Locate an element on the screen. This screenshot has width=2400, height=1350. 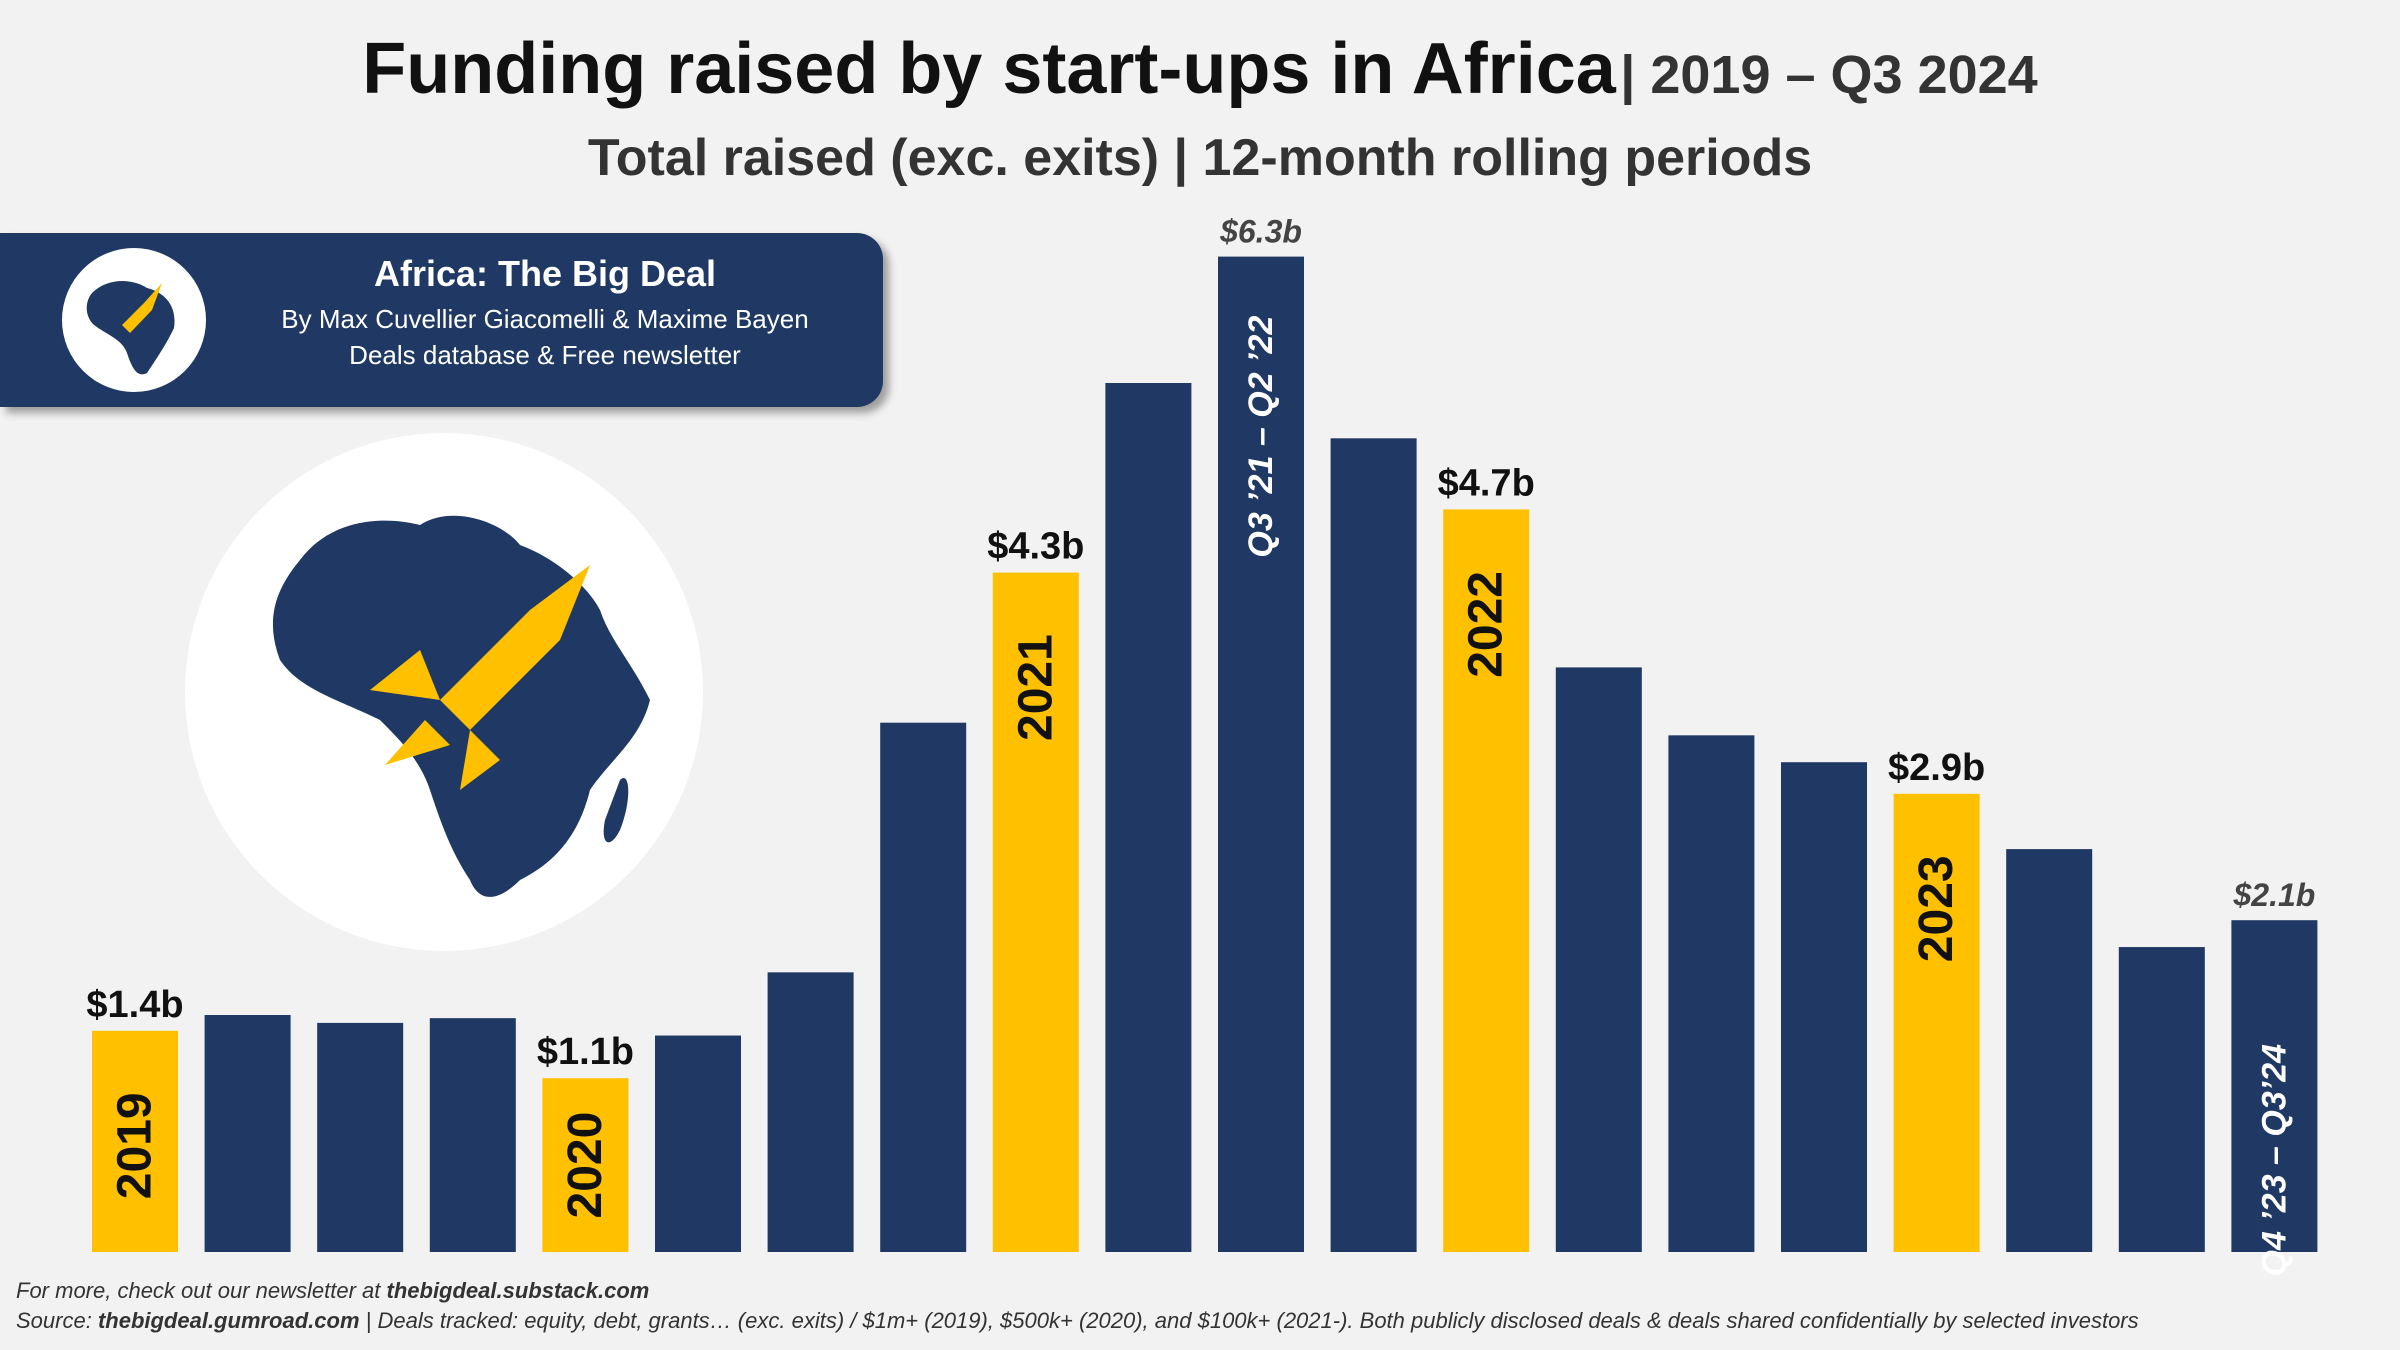
newsletter-link: thebigdeal.substack.com is located at coordinates (518, 1290).